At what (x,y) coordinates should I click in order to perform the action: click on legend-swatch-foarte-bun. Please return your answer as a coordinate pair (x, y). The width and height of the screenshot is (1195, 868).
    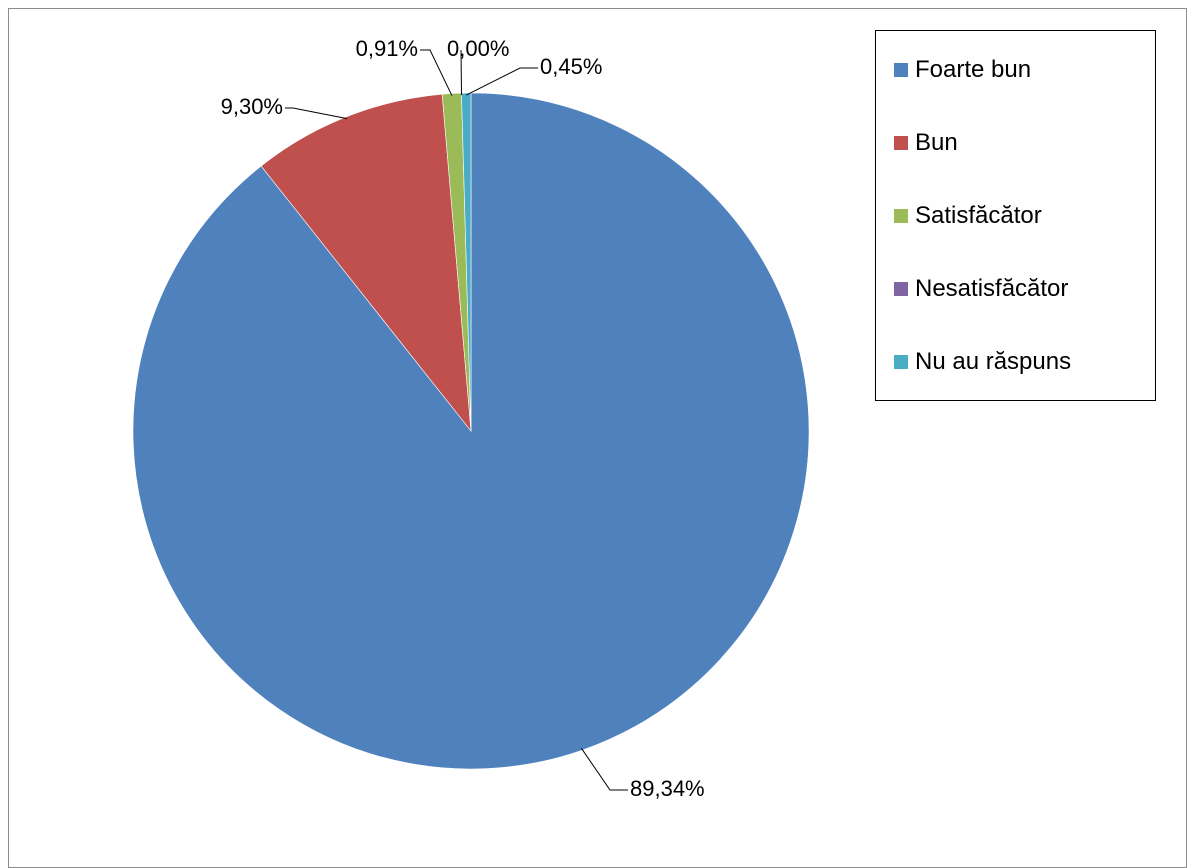
    Looking at the image, I should click on (901, 70).